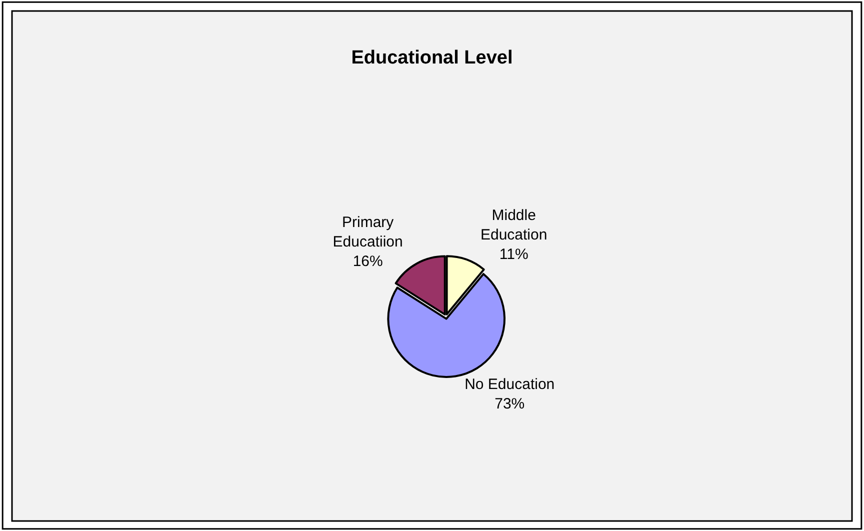  Describe the element at coordinates (509, 403) in the screenshot. I see `data-label: 73%` at that location.